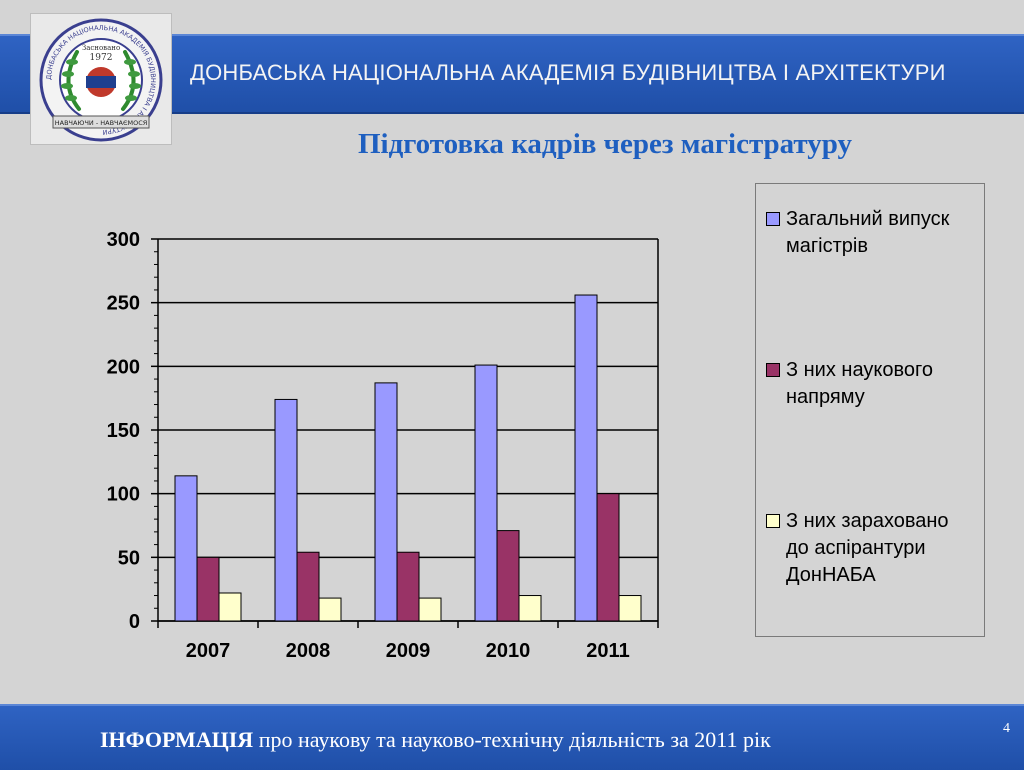 The height and width of the screenshot is (770, 1024). What do you see at coordinates (177, 739) in the screenshot?
I see `footer-caption-bold: ІНФОРМАЦІЯ` at bounding box center [177, 739].